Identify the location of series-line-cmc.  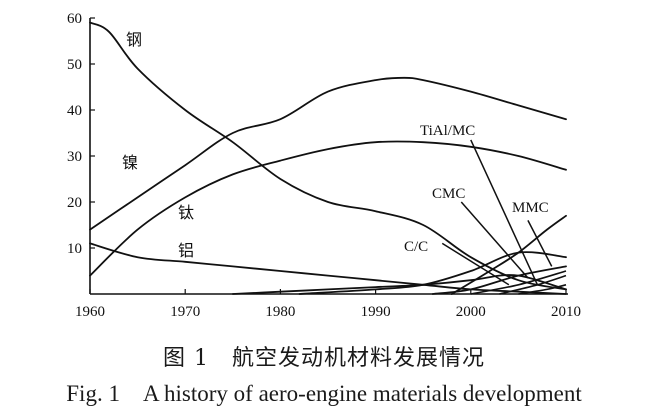
(432, 273).